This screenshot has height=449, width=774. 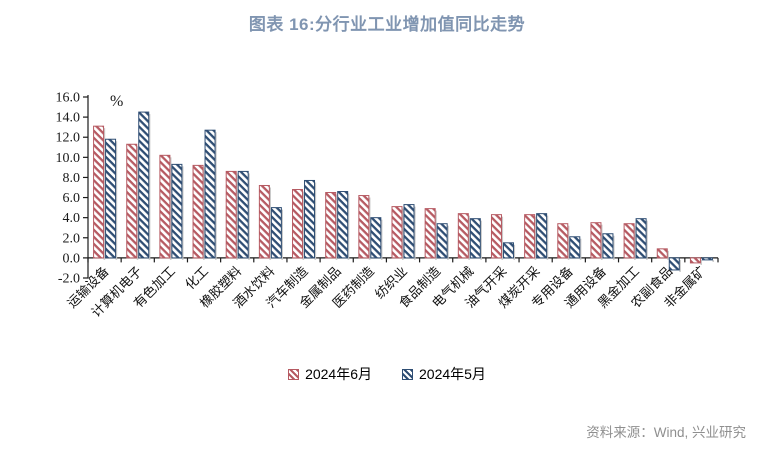 I want to click on bar-s1-c6, so click(x=310, y=219).